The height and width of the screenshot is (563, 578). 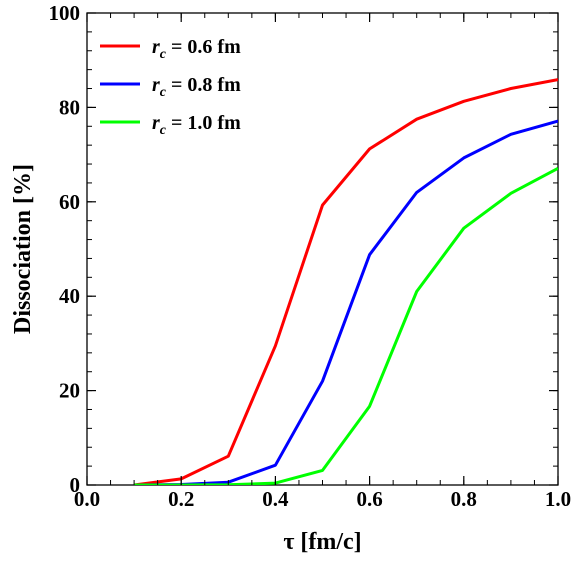 I want to click on y-tick-label: 80, so click(x=69, y=107).